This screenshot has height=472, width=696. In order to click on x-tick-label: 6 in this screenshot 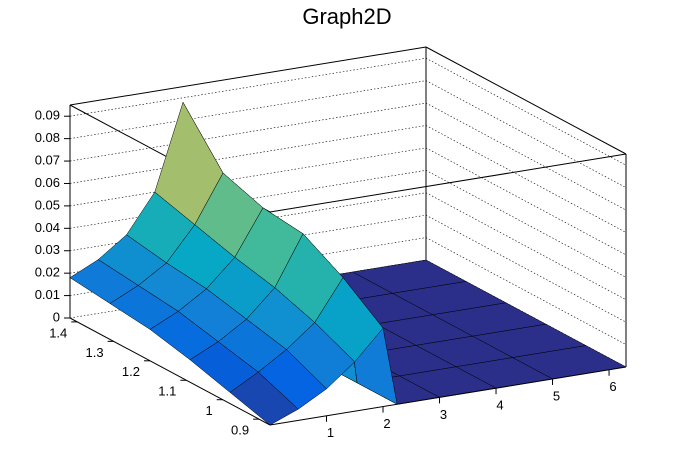, I will do `click(612, 386)`.